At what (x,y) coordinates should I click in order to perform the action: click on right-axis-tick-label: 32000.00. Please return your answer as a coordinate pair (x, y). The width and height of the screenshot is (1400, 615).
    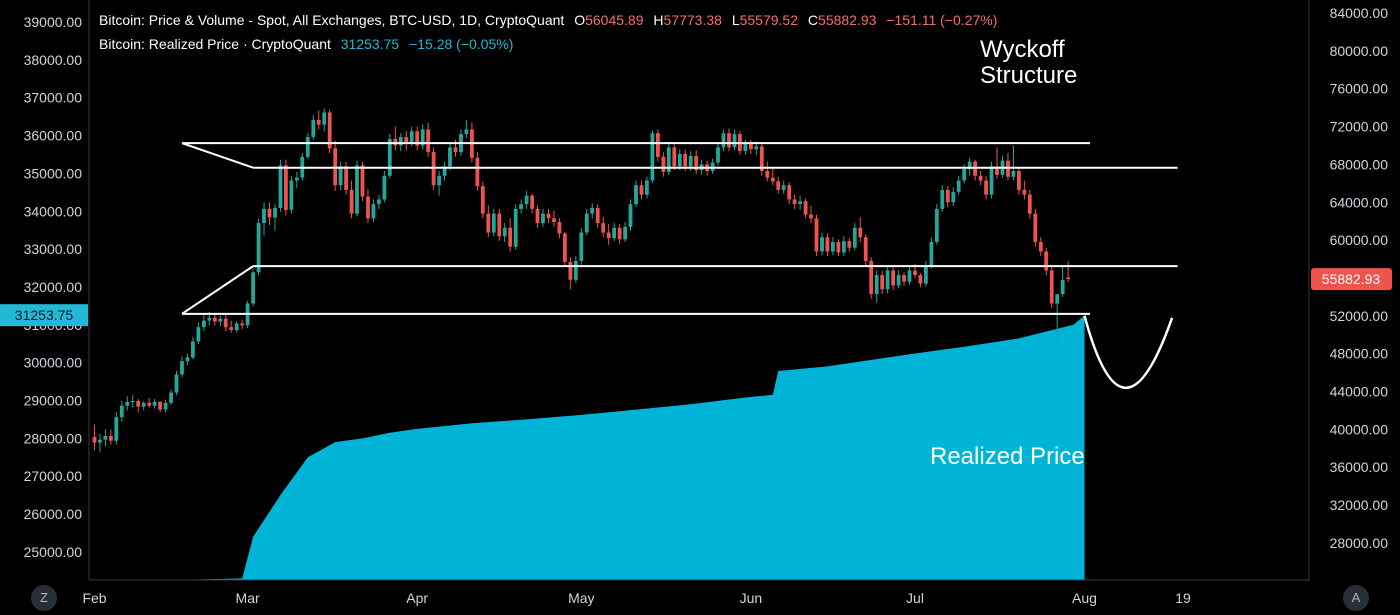
    Looking at the image, I should click on (1359, 505).